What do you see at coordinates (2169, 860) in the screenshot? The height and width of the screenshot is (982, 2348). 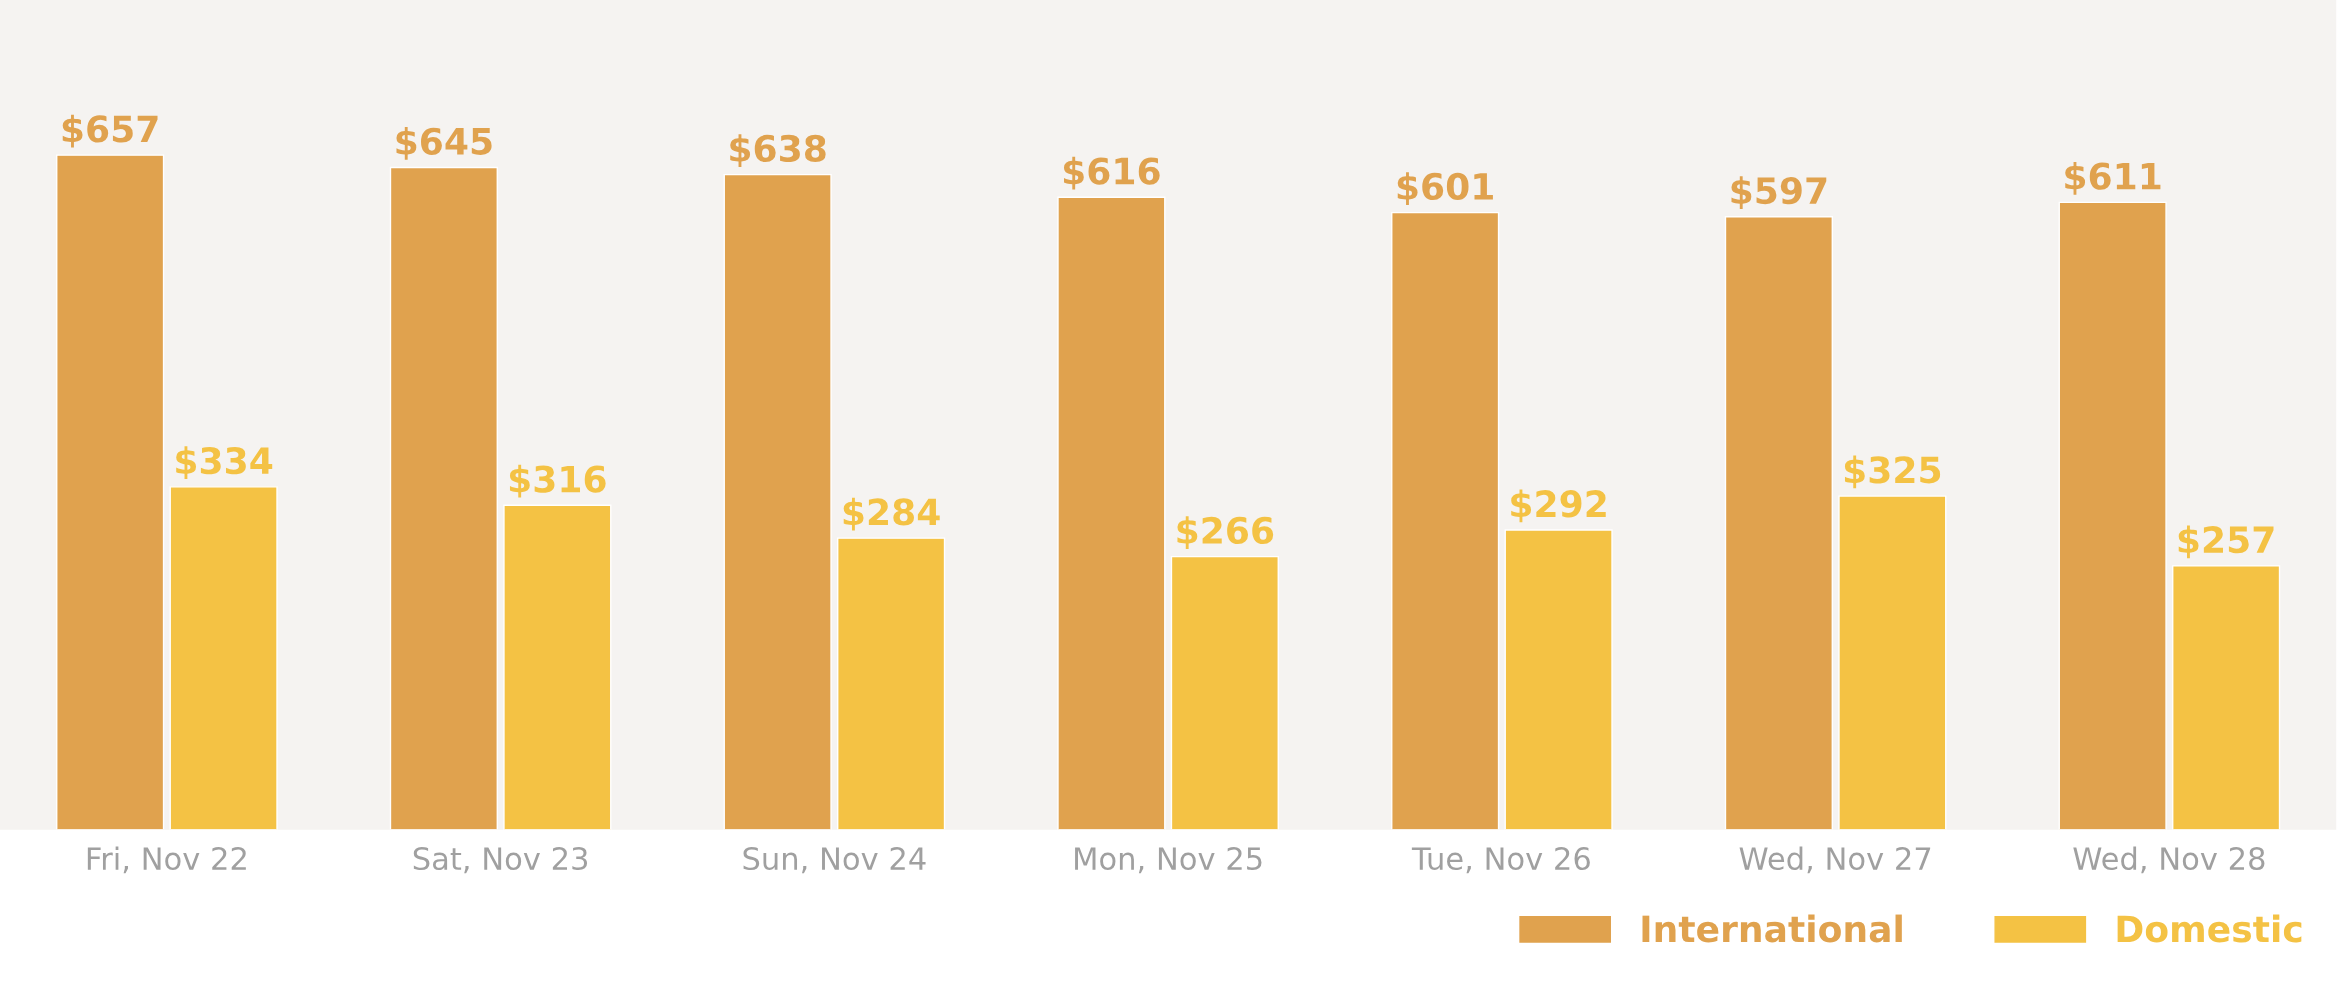 I see `x-tick-label: Wed, Nov 28` at bounding box center [2169, 860].